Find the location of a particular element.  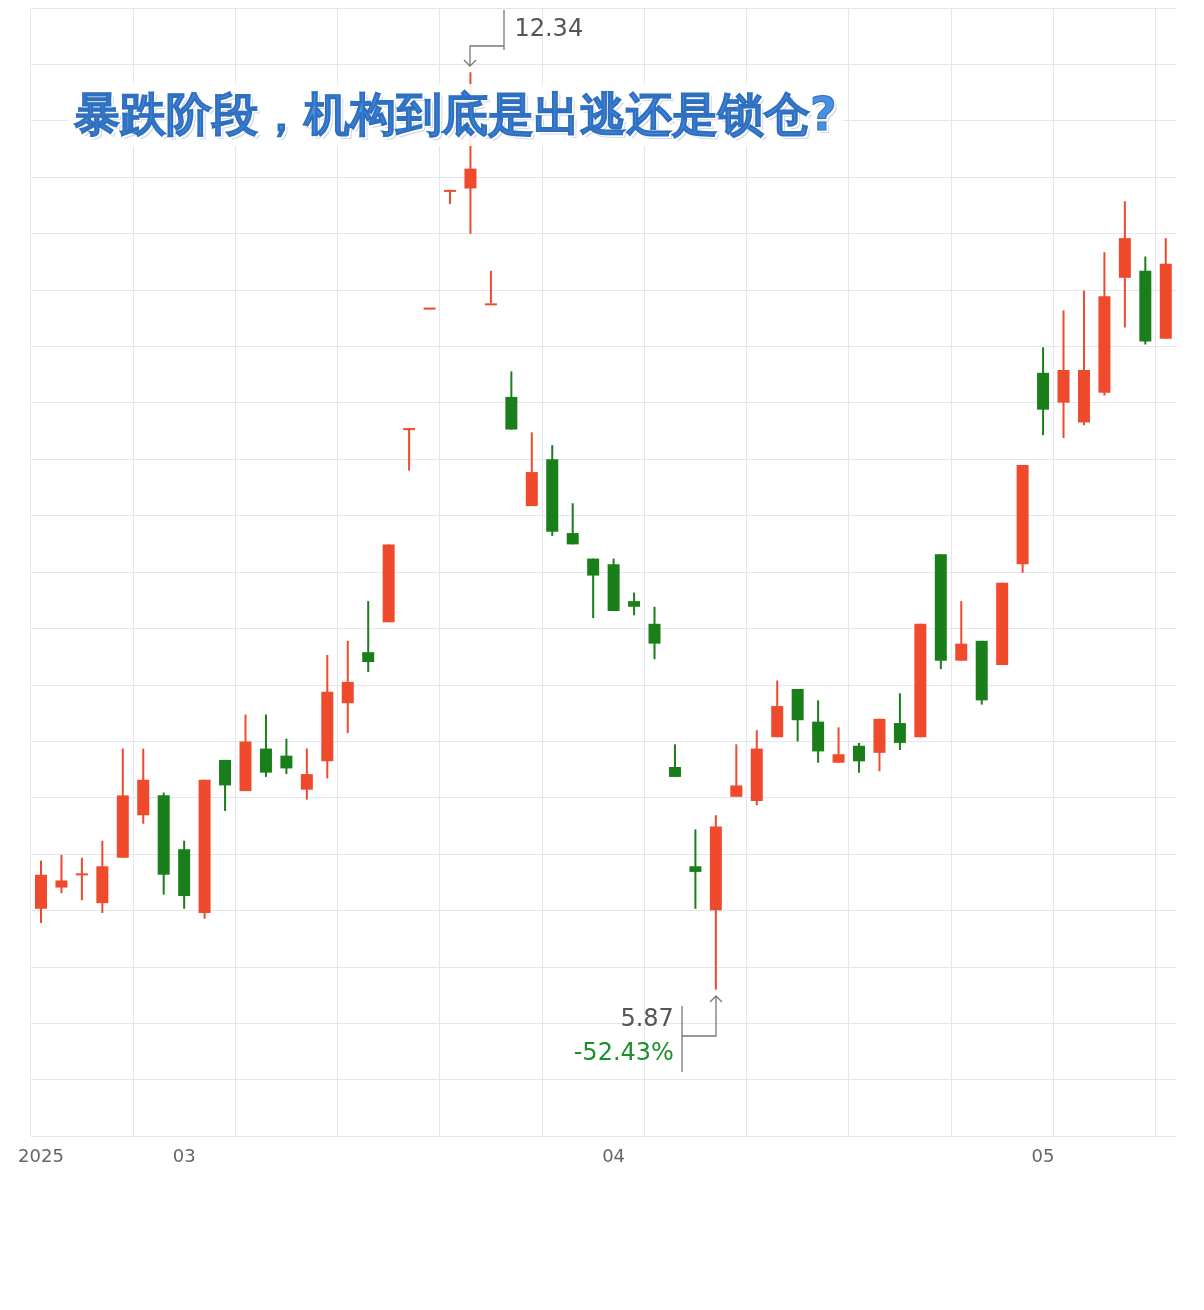

x-tick-label: 03 is located at coordinates (184, 1155).